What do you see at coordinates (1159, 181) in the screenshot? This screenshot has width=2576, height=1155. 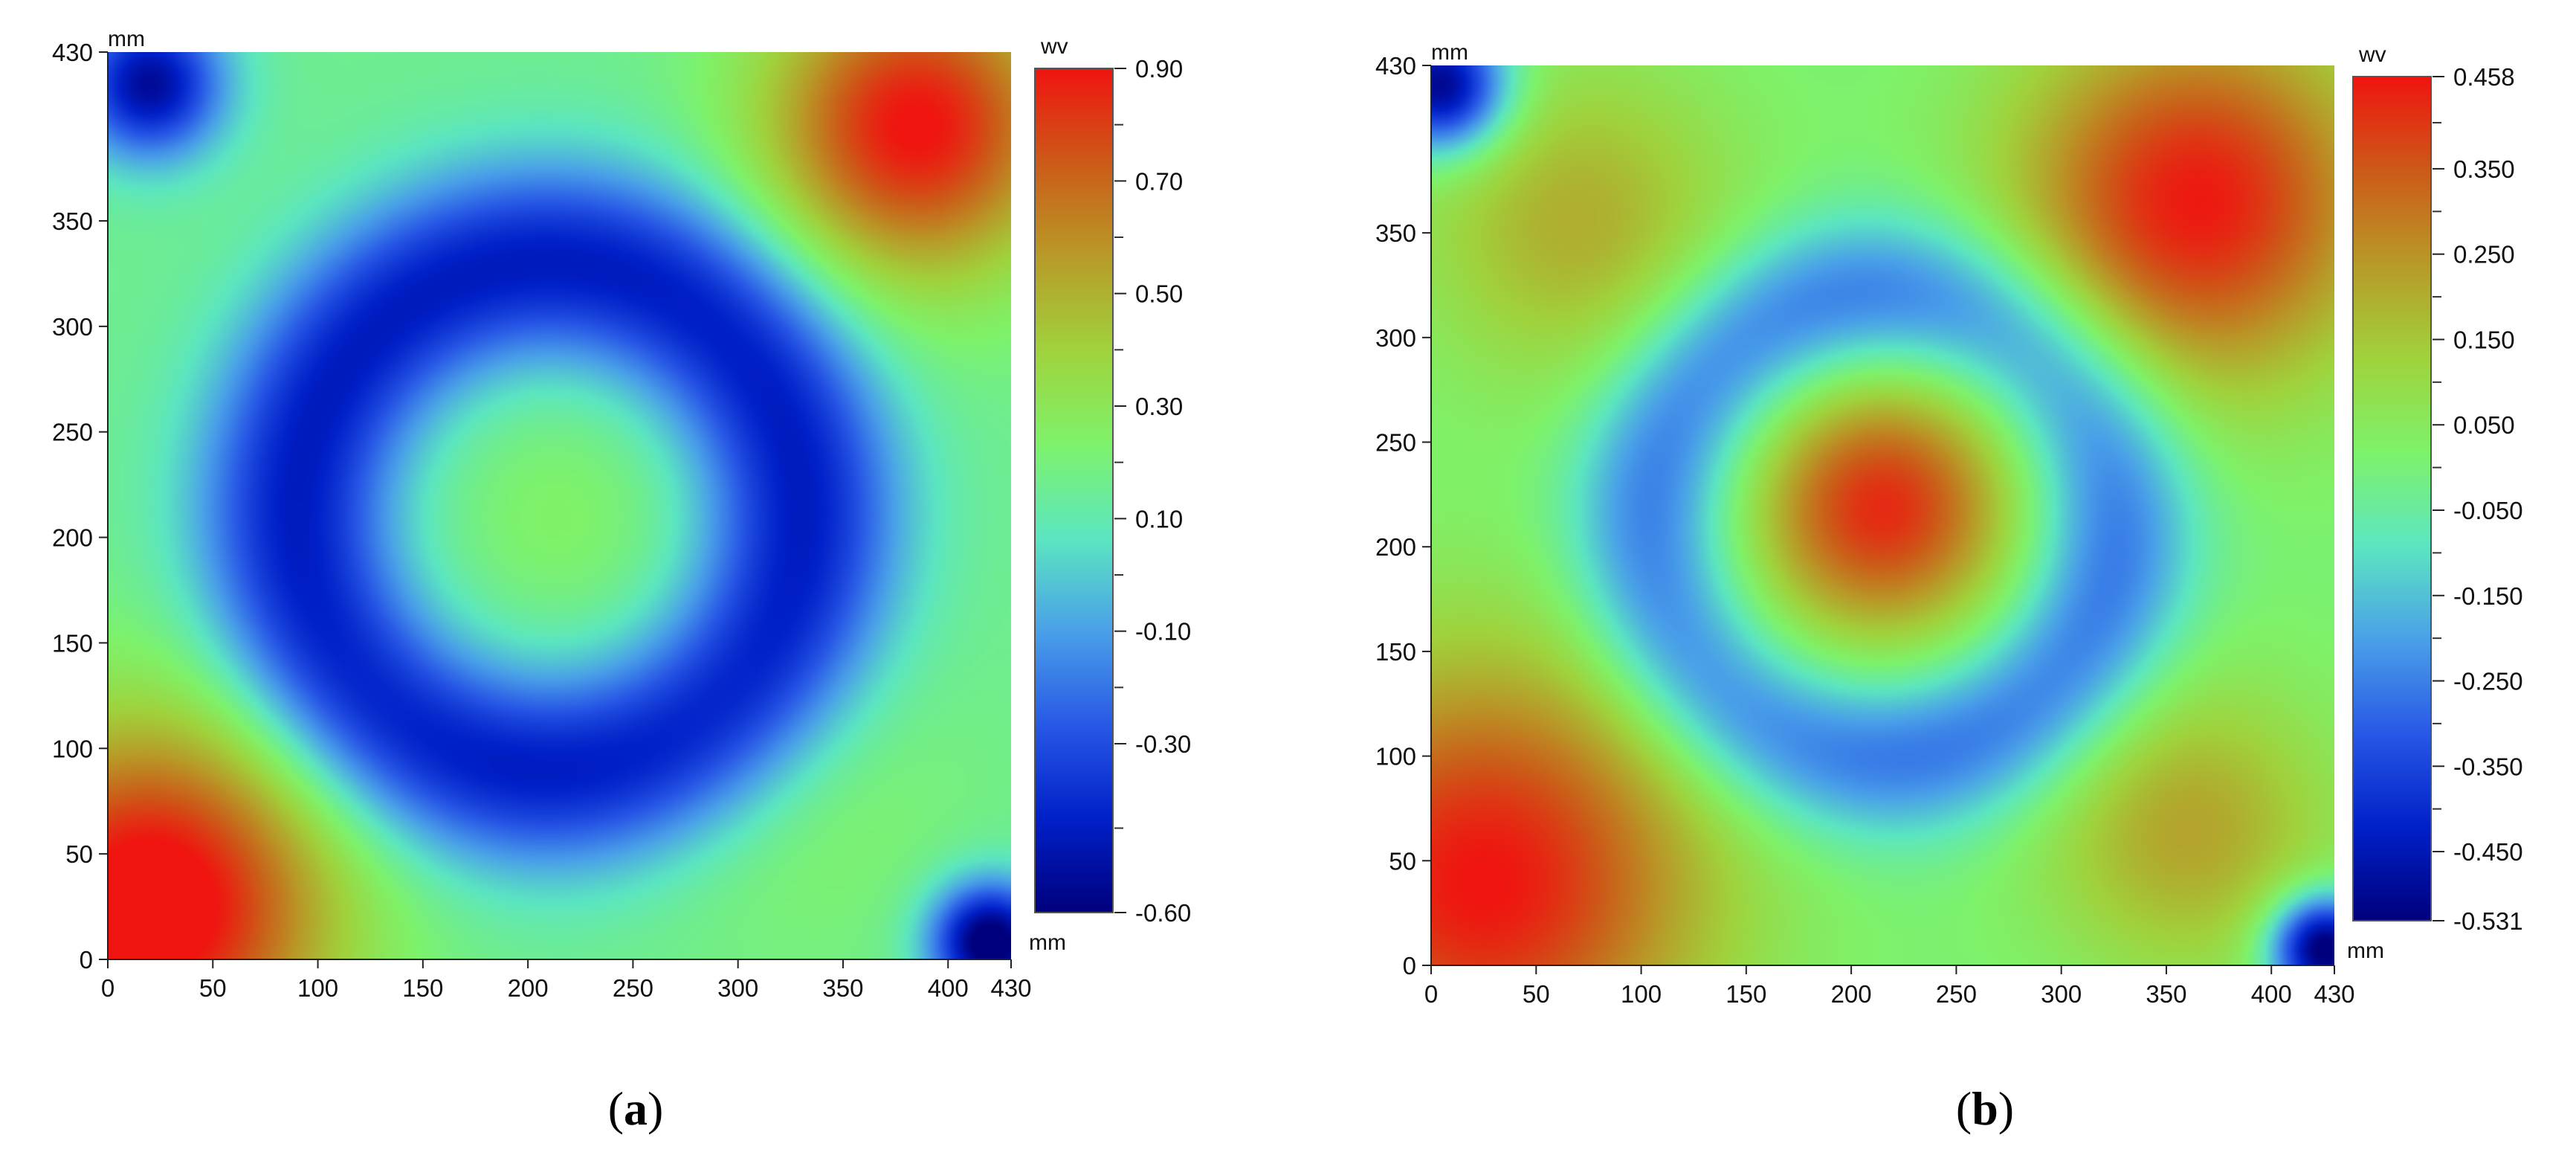 I see `colorbar-tick-label: 0.70` at bounding box center [1159, 181].